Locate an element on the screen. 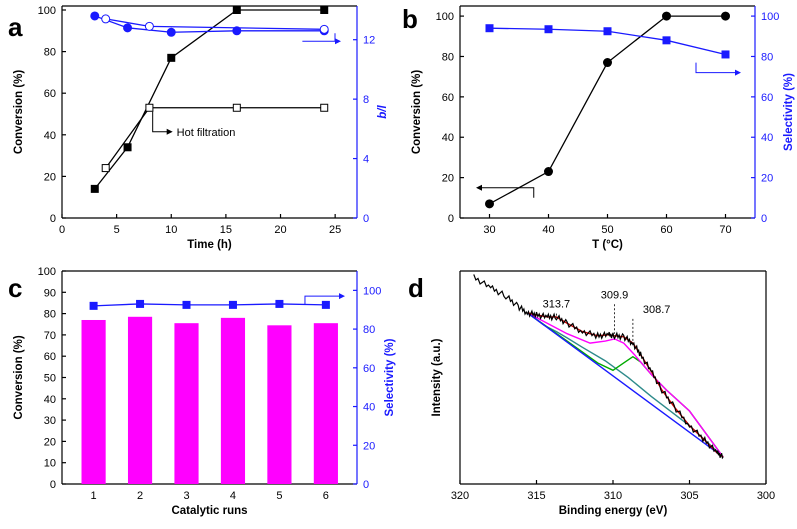 The width and height of the screenshot is (797, 529). x-tick-label-b-3: 60 is located at coordinates (666, 230).